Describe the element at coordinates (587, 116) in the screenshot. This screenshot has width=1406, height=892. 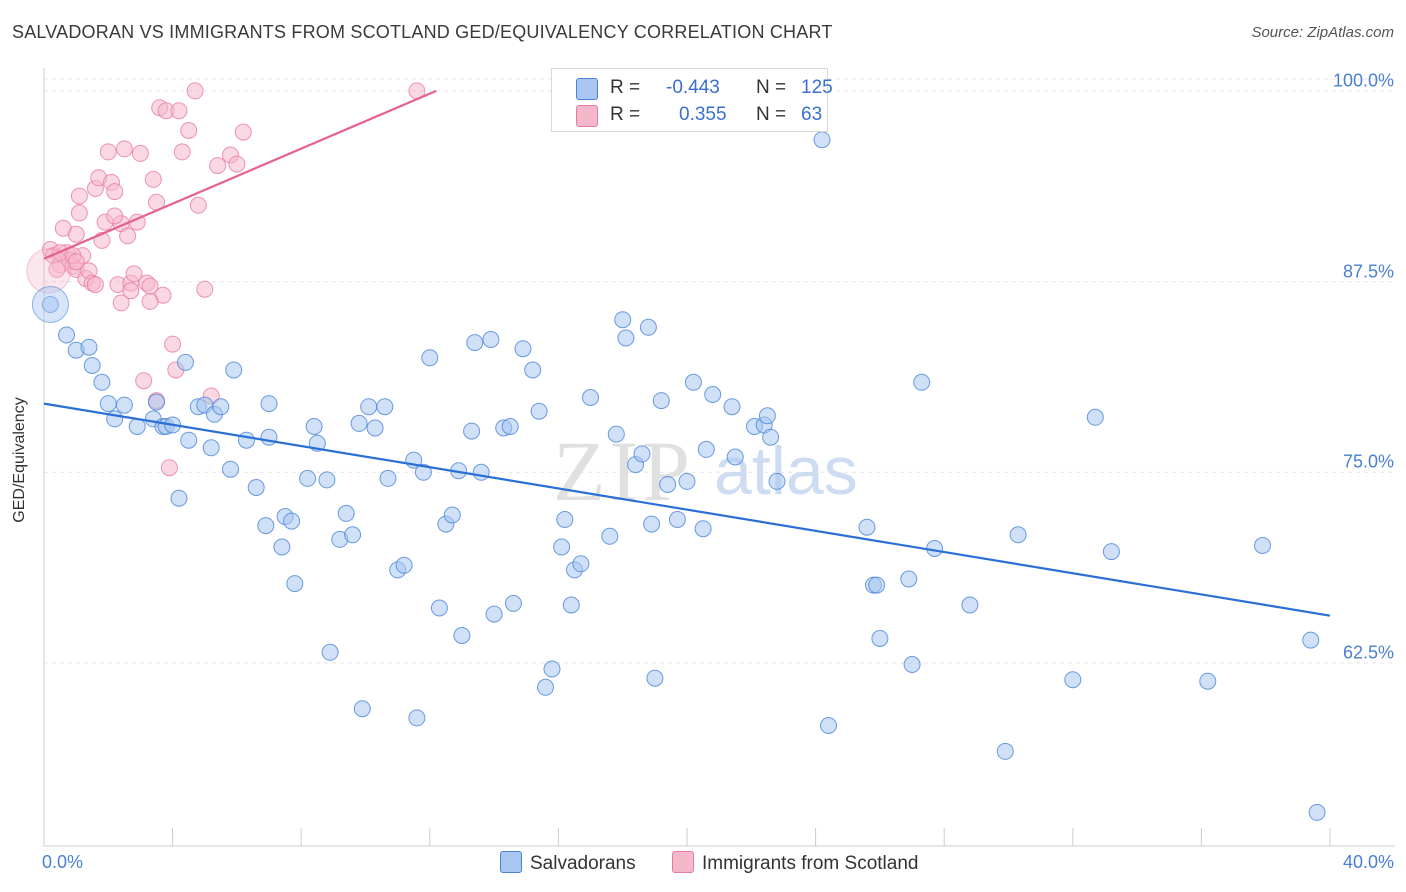
I see `legend-swatch-pink` at that location.